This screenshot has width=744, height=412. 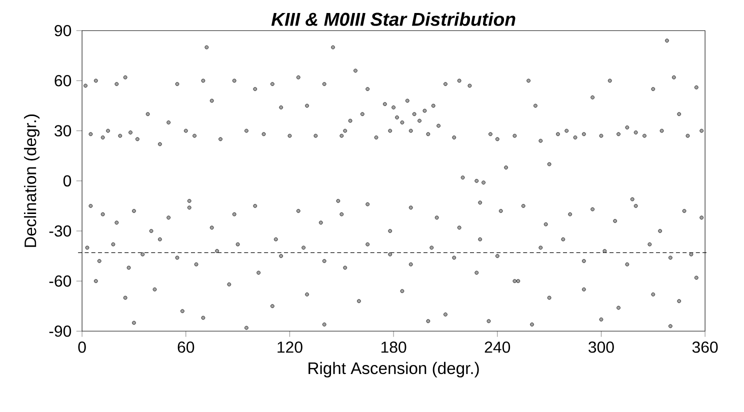 I want to click on y-axis-title: Declination (degr.), so click(x=32, y=180).